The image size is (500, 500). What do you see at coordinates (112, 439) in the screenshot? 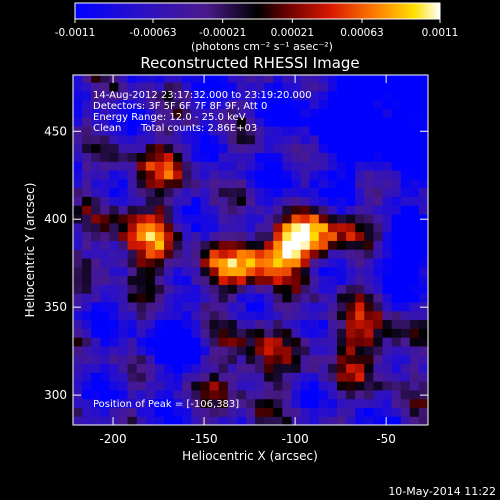
I see `x-tick-label: -200` at bounding box center [112, 439].